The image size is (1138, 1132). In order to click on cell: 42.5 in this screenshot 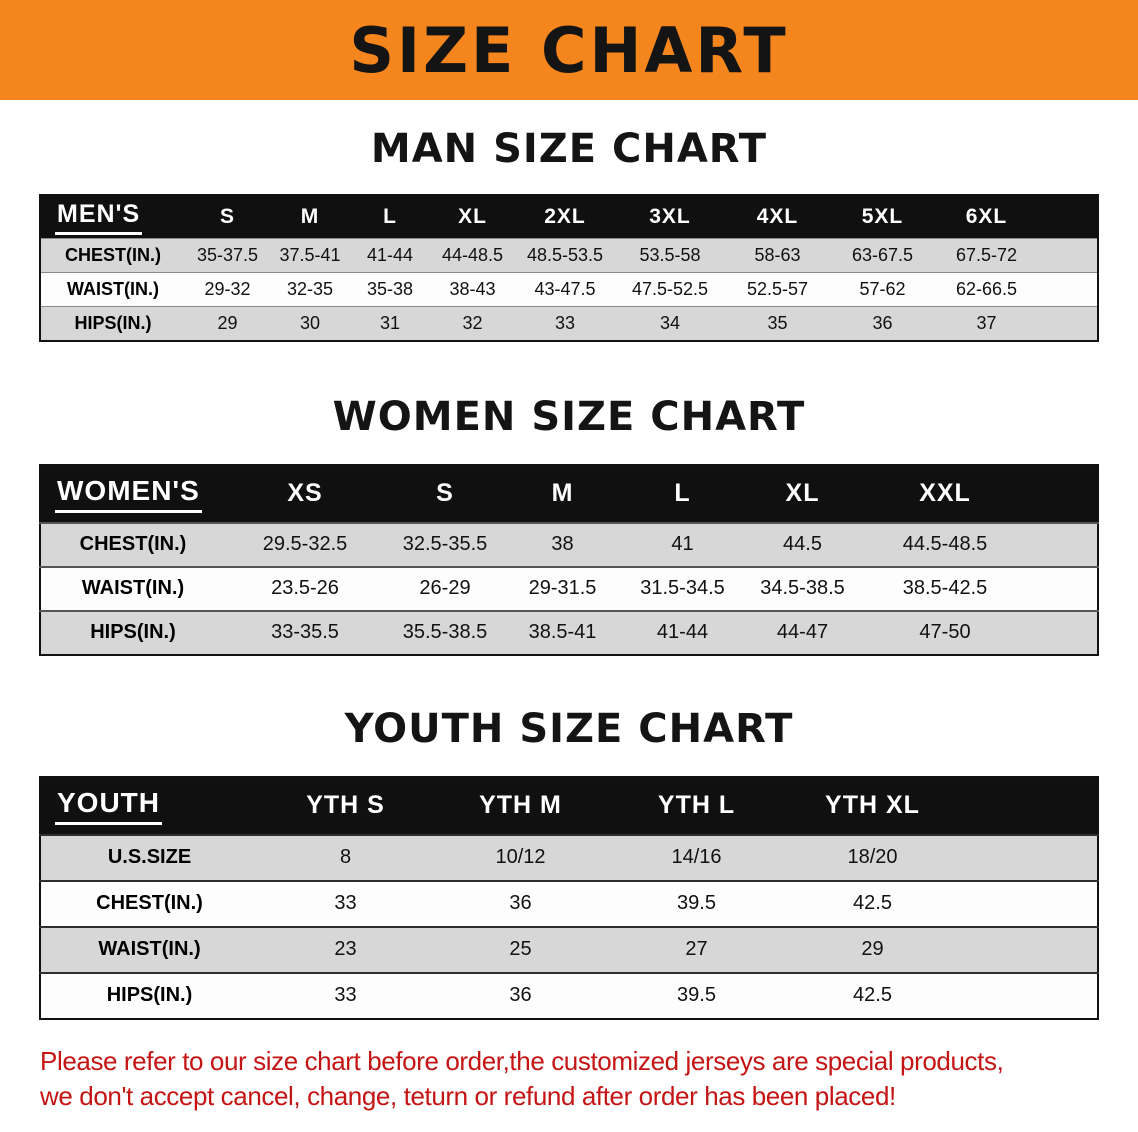, I will do `click(872, 995)`.